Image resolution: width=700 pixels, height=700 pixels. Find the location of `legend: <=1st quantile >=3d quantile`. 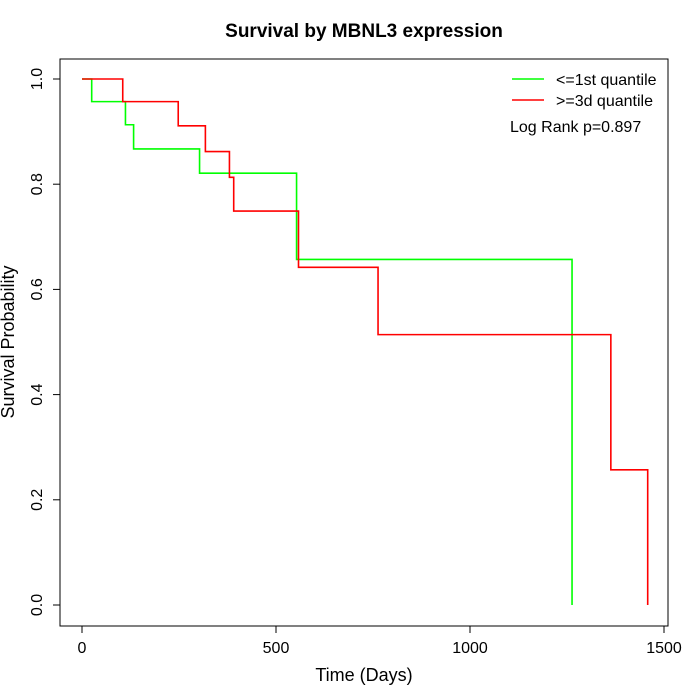

legend: <=1st quantile >=3d quantile is located at coordinates (584, 91).